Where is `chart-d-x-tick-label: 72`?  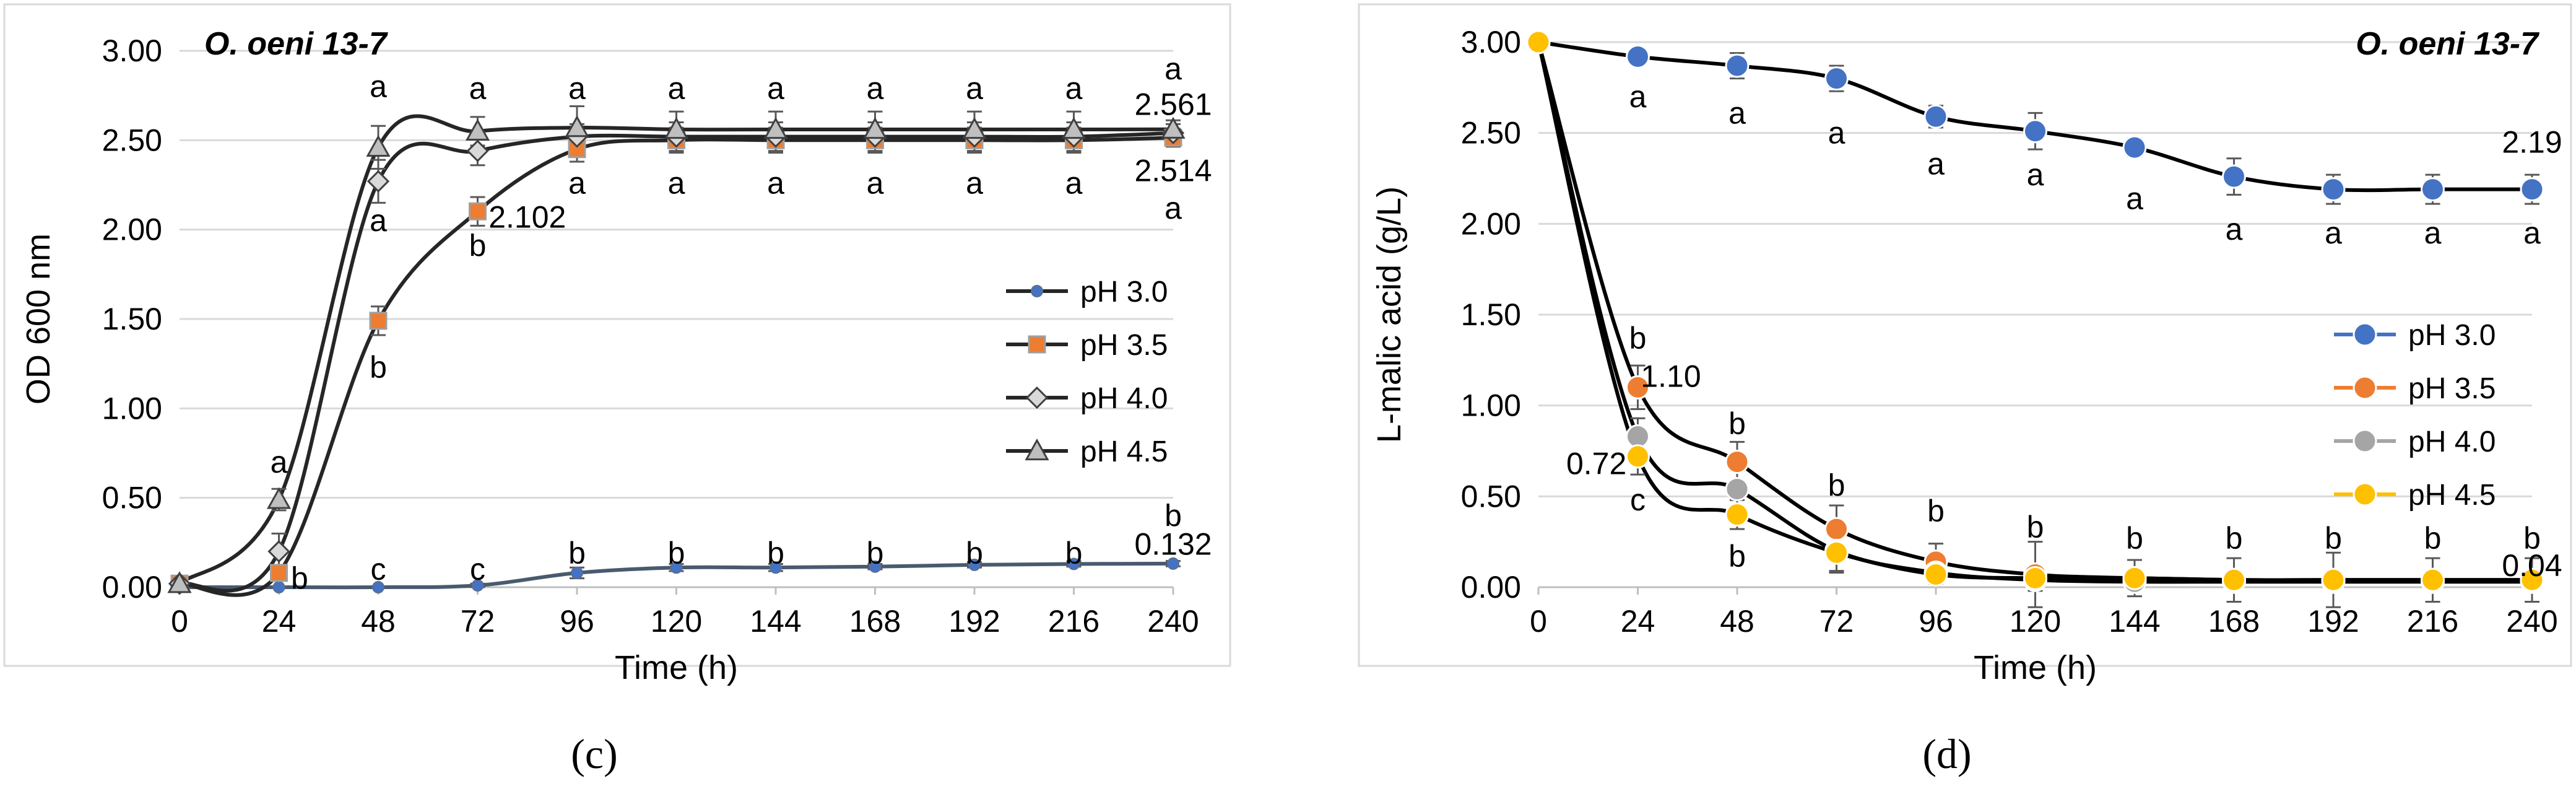
chart-d-x-tick-label: 72 is located at coordinates (1836, 621).